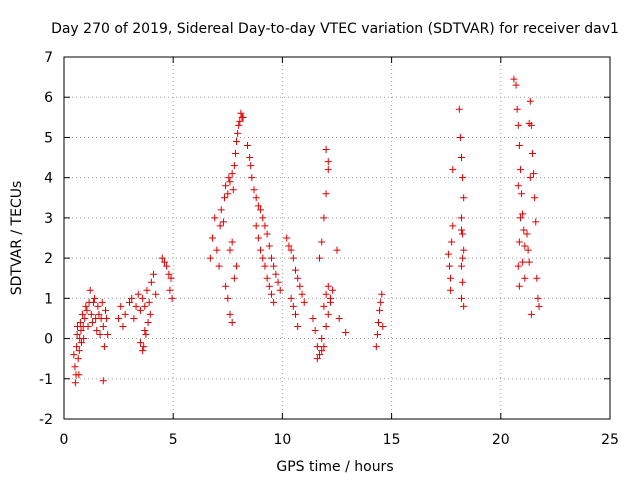 This screenshot has width=640, height=480. Describe the element at coordinates (48, 299) in the screenshot. I see `y-tick-label: 1` at that location.